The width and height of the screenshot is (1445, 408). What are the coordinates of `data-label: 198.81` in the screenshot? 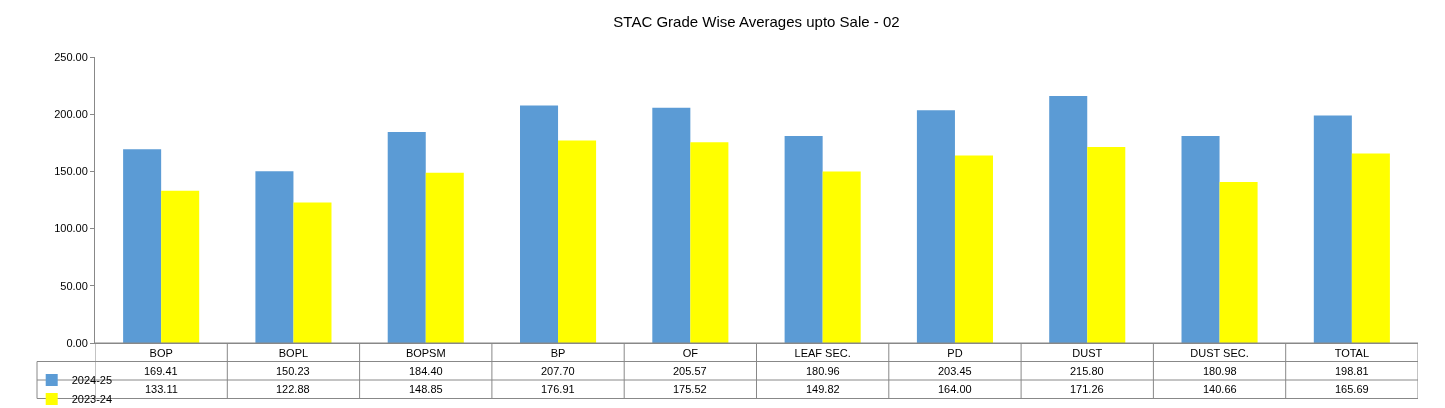 It's located at (1352, 371).